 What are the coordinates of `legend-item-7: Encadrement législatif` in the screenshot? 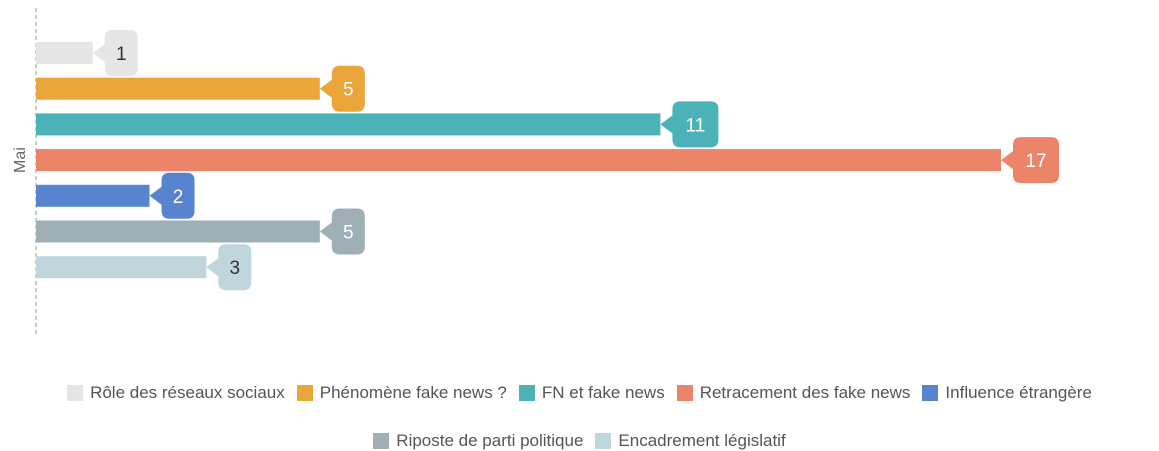 It's located at (690, 441).